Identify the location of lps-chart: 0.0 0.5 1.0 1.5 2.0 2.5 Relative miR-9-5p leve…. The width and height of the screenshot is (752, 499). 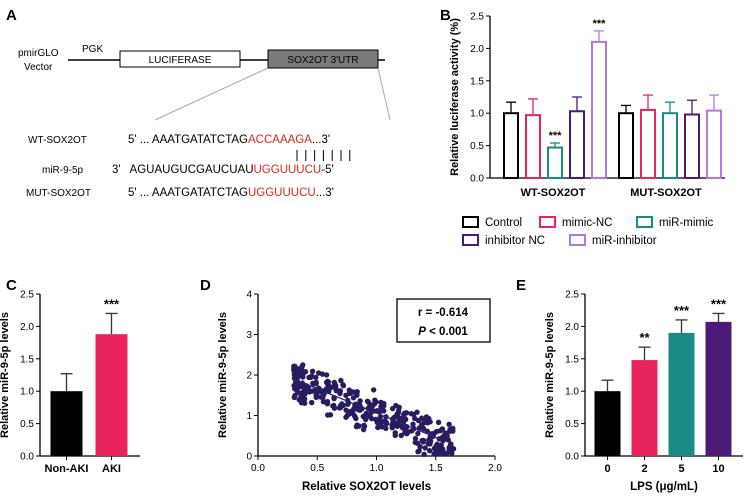
(643, 391).